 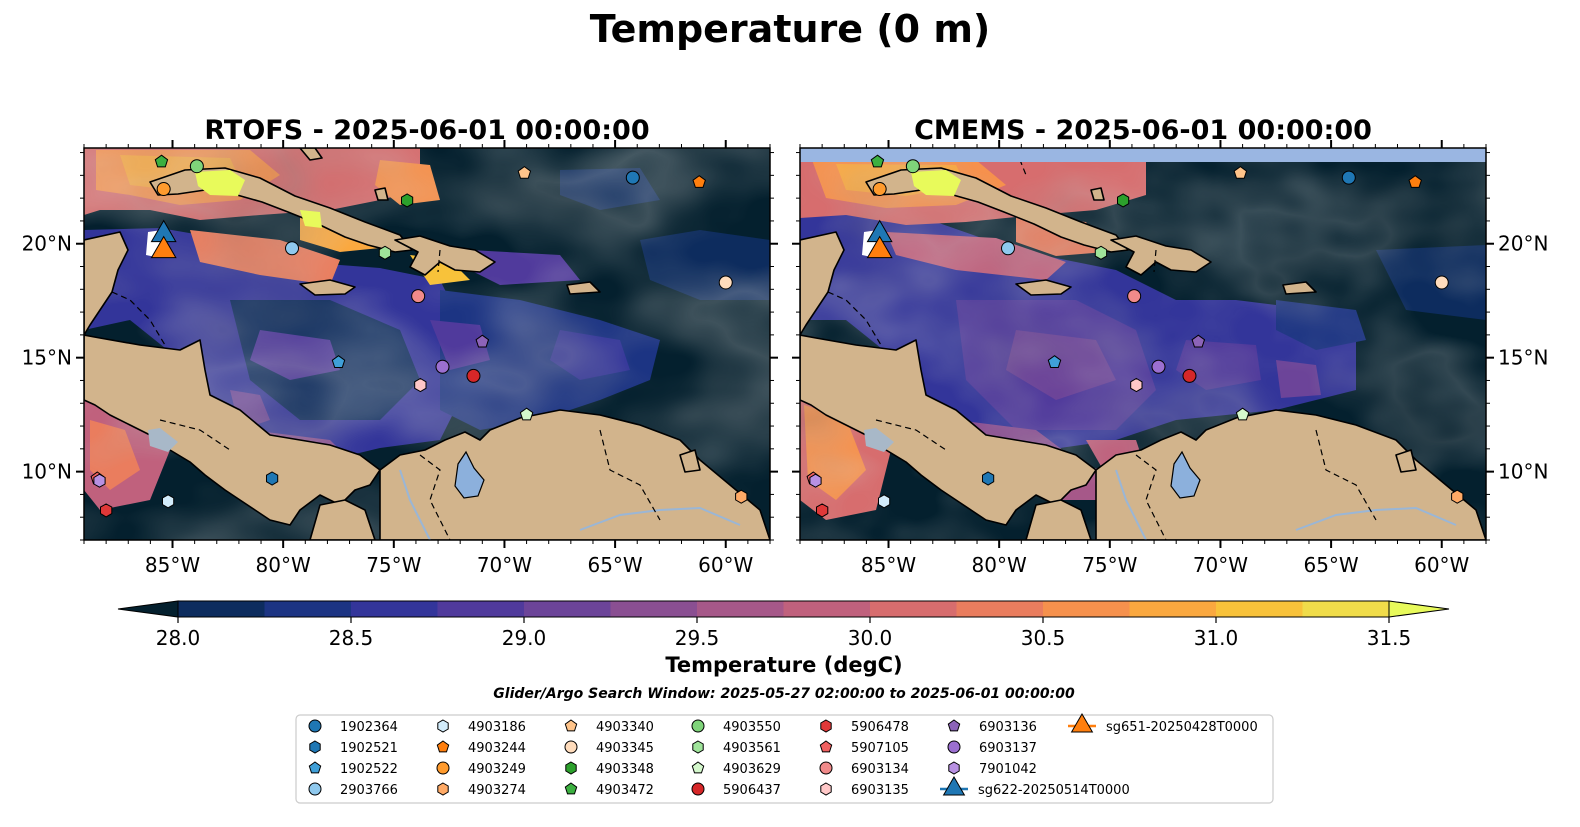 I want to click on legend-label: 2903766, so click(x=369, y=790).